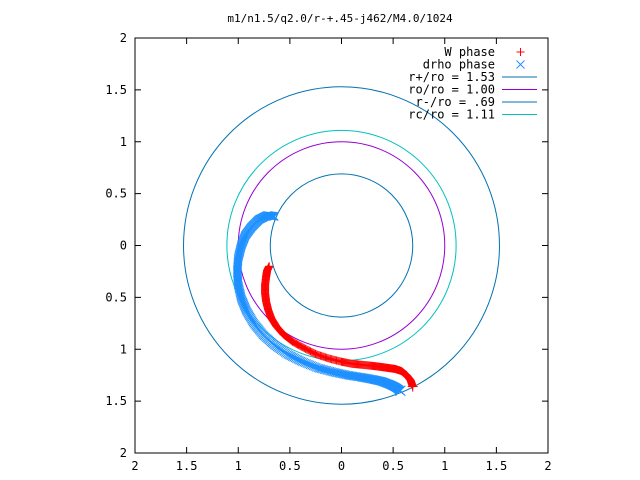 The width and height of the screenshot is (640, 480). What do you see at coordinates (340, 18) in the screenshot?
I see `chart-title: m1/n1.5/q2.0/r-+.45-j462/M4.0/1024` at bounding box center [340, 18].